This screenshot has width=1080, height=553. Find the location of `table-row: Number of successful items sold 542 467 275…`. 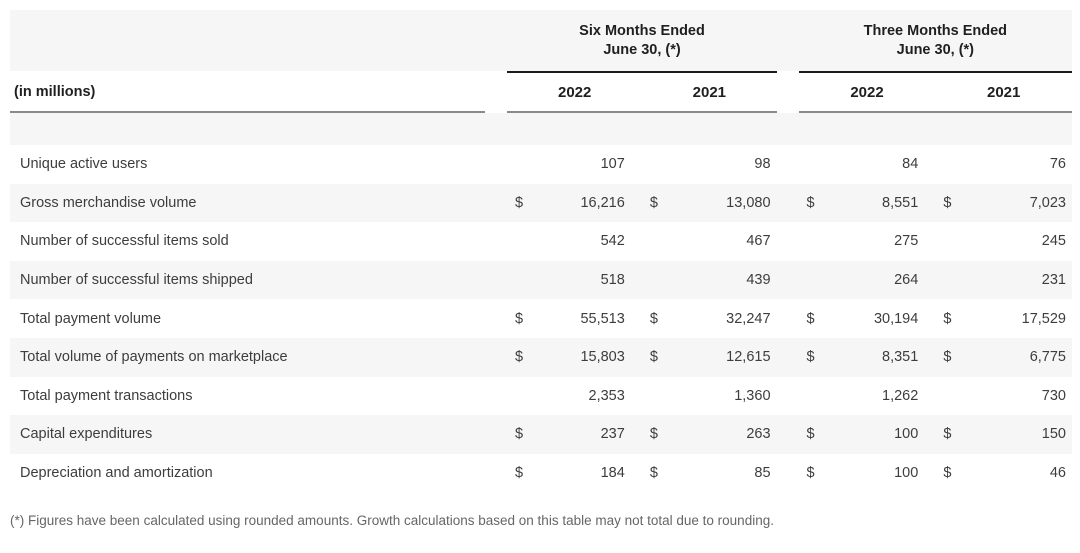

table-row: Number of successful items sold 542 467 275… is located at coordinates (541, 241).